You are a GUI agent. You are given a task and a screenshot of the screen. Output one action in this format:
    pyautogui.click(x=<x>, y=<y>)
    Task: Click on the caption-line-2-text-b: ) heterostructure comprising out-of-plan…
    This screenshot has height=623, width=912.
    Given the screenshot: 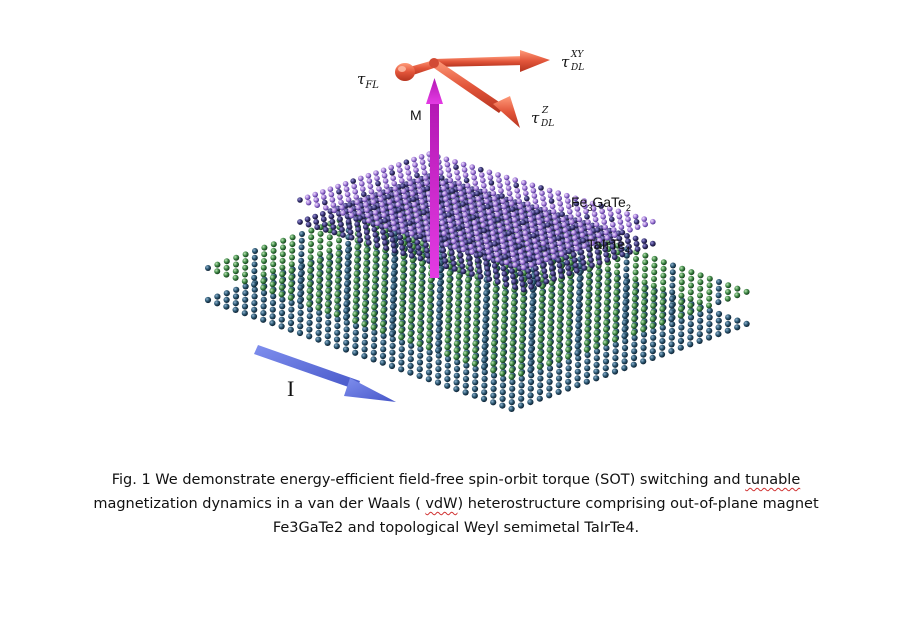 What is the action you would take?
    pyautogui.click(x=638, y=504)
    